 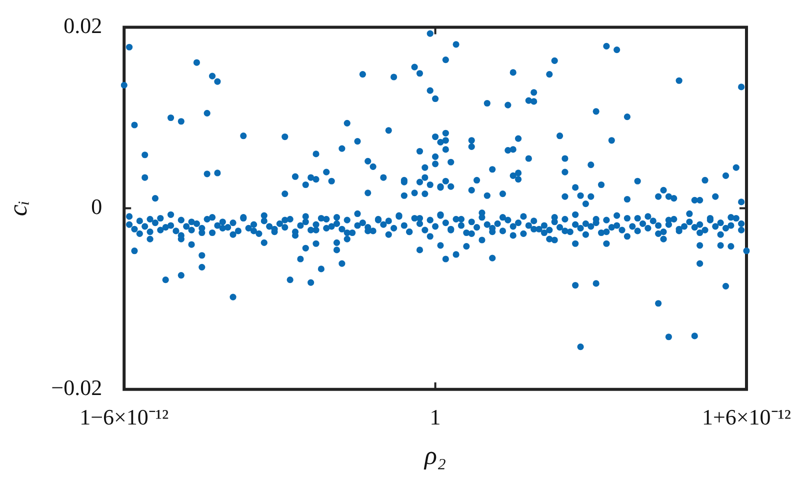 I want to click on y-axis-title: cᵢ, so click(x=17, y=208).